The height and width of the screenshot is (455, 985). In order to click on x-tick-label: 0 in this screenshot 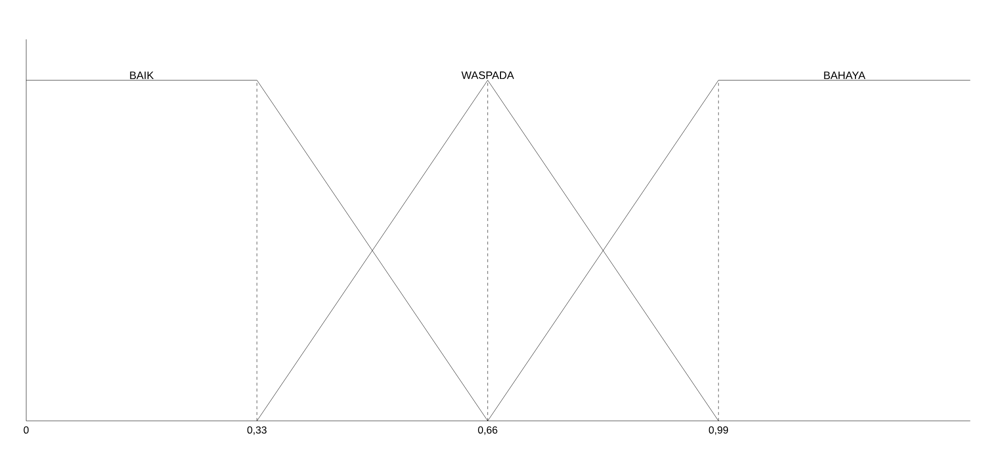, I will do `click(26, 430)`.